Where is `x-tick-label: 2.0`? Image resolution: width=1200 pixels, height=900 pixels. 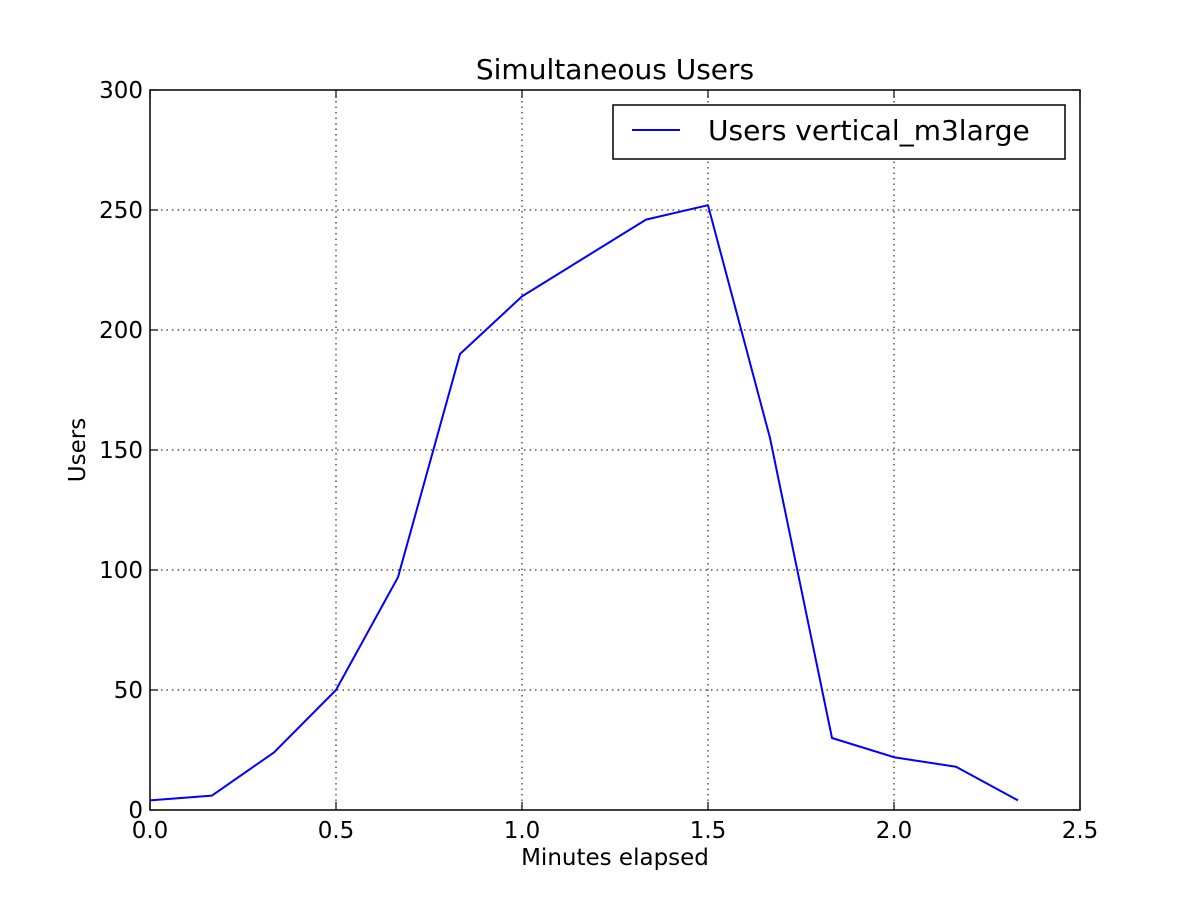
x-tick-label: 2.0 is located at coordinates (894, 831).